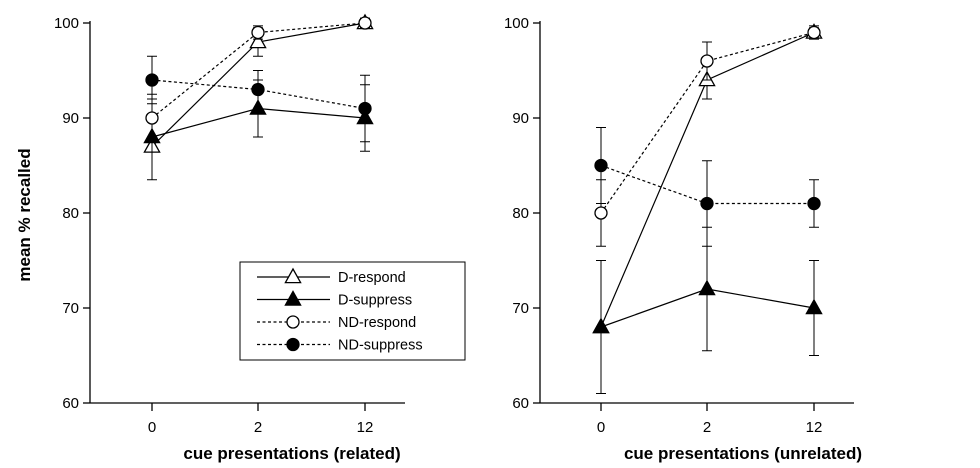  I want to click on series-nd-respond, so click(707, 136).